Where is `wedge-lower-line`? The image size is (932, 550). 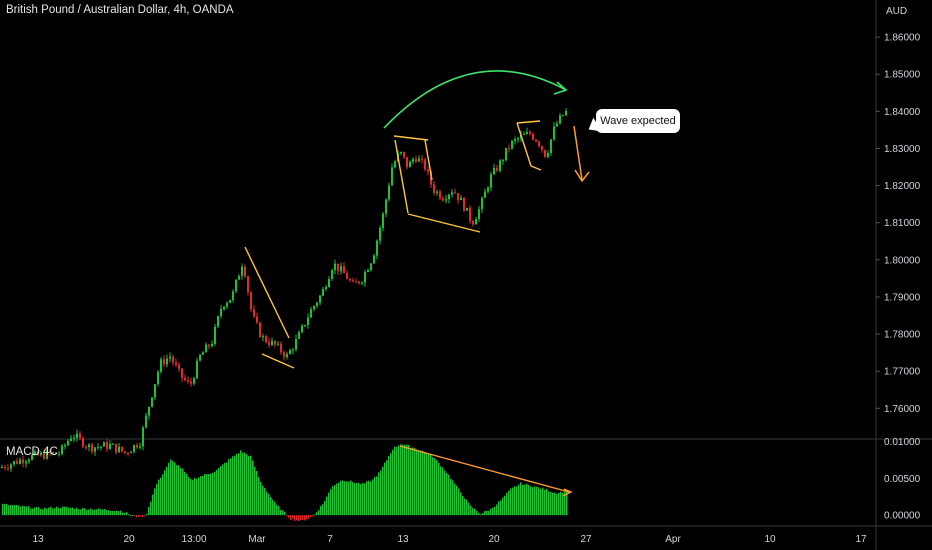 wedge-lower-line is located at coordinates (278, 361).